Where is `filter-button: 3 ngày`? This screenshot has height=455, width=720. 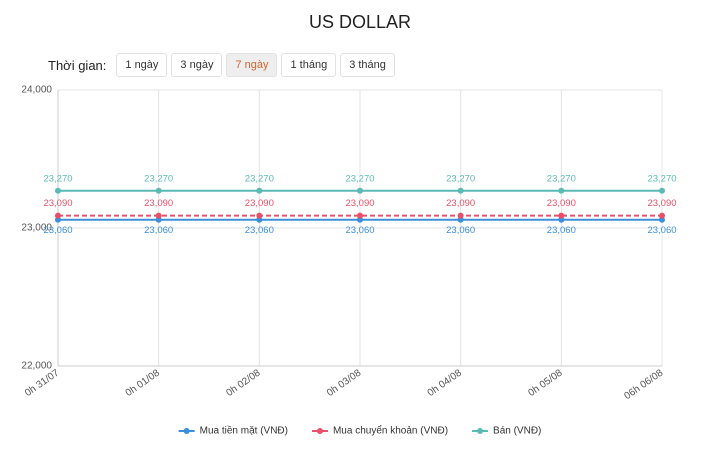 filter-button: 3 ngày is located at coordinates (197, 65).